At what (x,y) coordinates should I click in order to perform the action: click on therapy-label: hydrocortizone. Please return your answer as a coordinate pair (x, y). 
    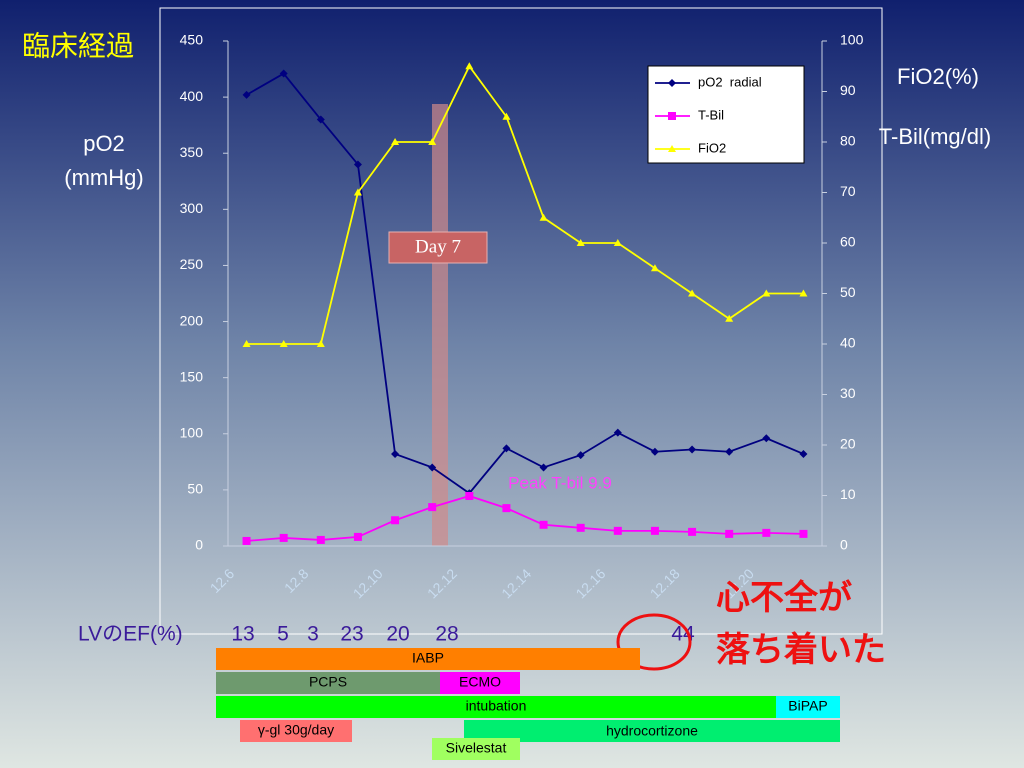
    Looking at the image, I should click on (652, 731).